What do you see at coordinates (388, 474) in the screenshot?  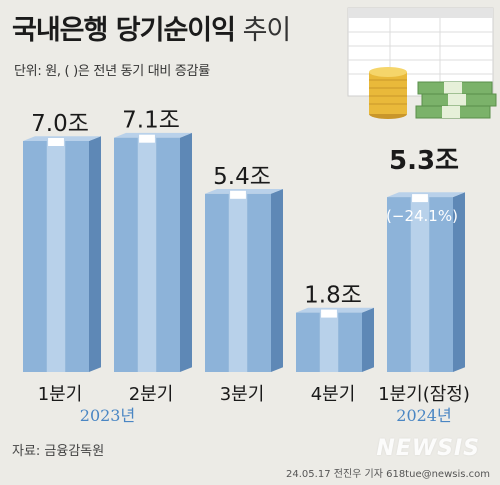 I see `credit-line: 24.05.17 전진우 기자 618tue@newsis.com` at bounding box center [388, 474].